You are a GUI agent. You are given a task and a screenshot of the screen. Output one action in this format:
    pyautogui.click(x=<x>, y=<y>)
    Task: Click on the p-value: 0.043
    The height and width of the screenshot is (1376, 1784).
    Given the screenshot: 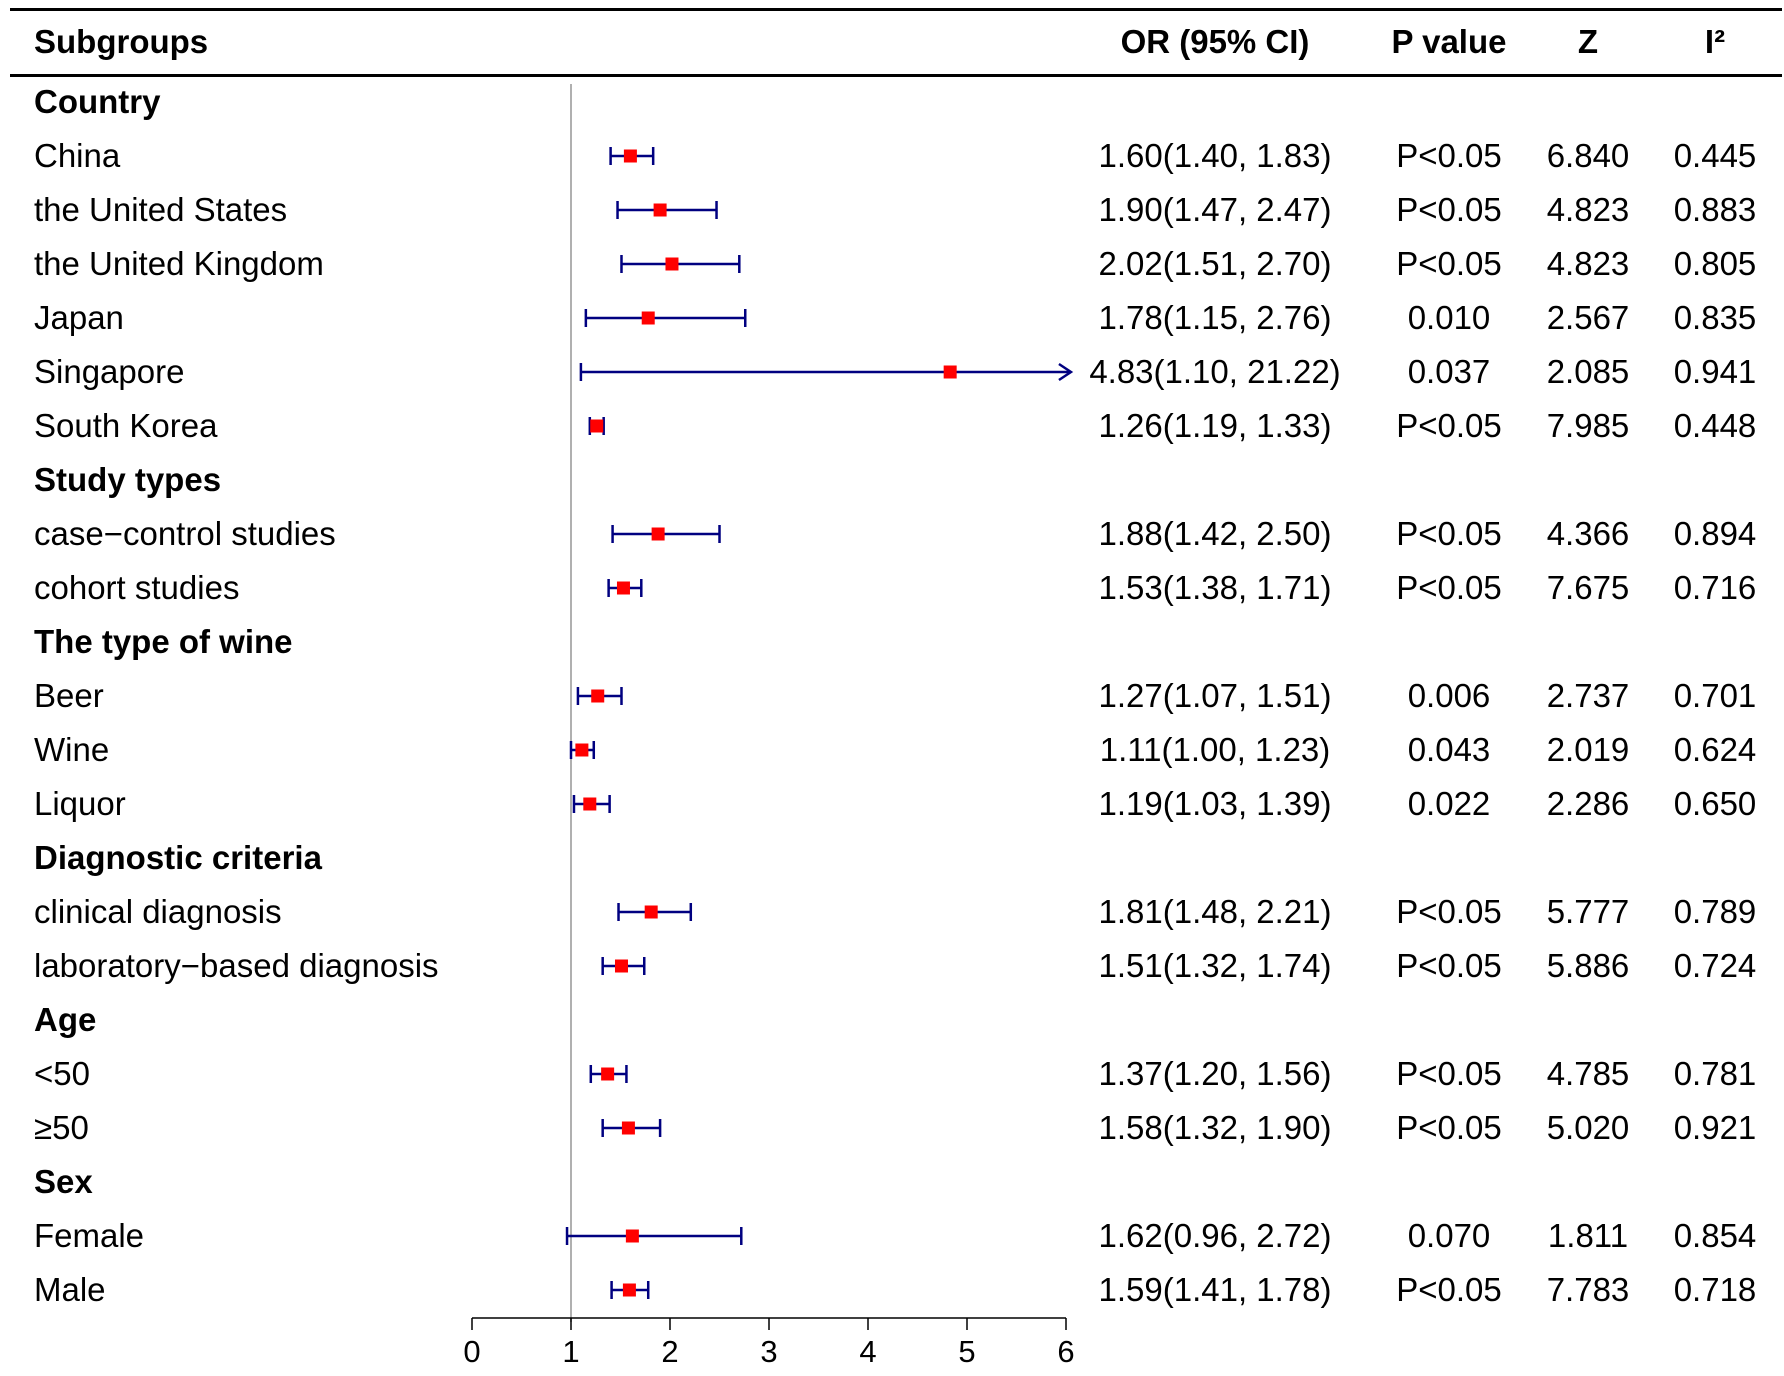 What is the action you would take?
    pyautogui.click(x=1449, y=749)
    